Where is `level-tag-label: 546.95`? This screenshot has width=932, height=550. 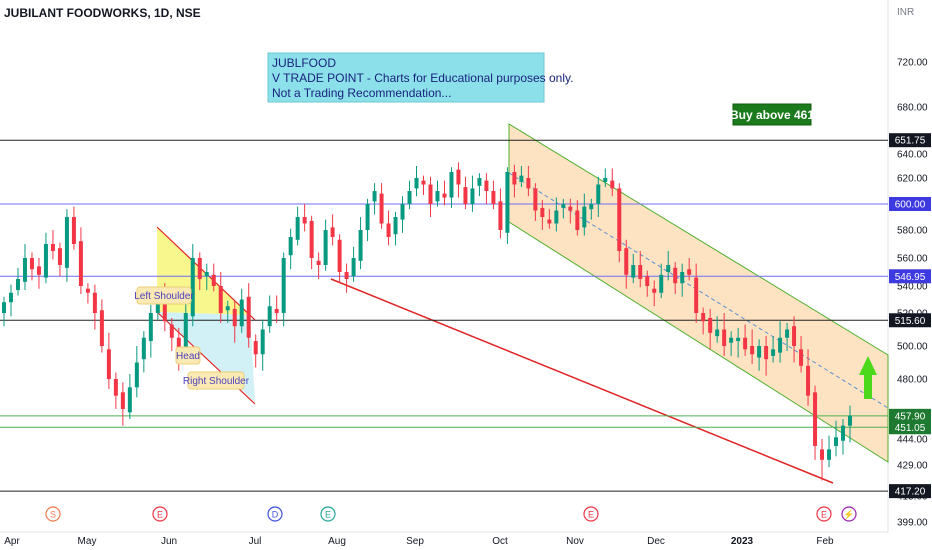 level-tag-label: 546.95 is located at coordinates (910, 277).